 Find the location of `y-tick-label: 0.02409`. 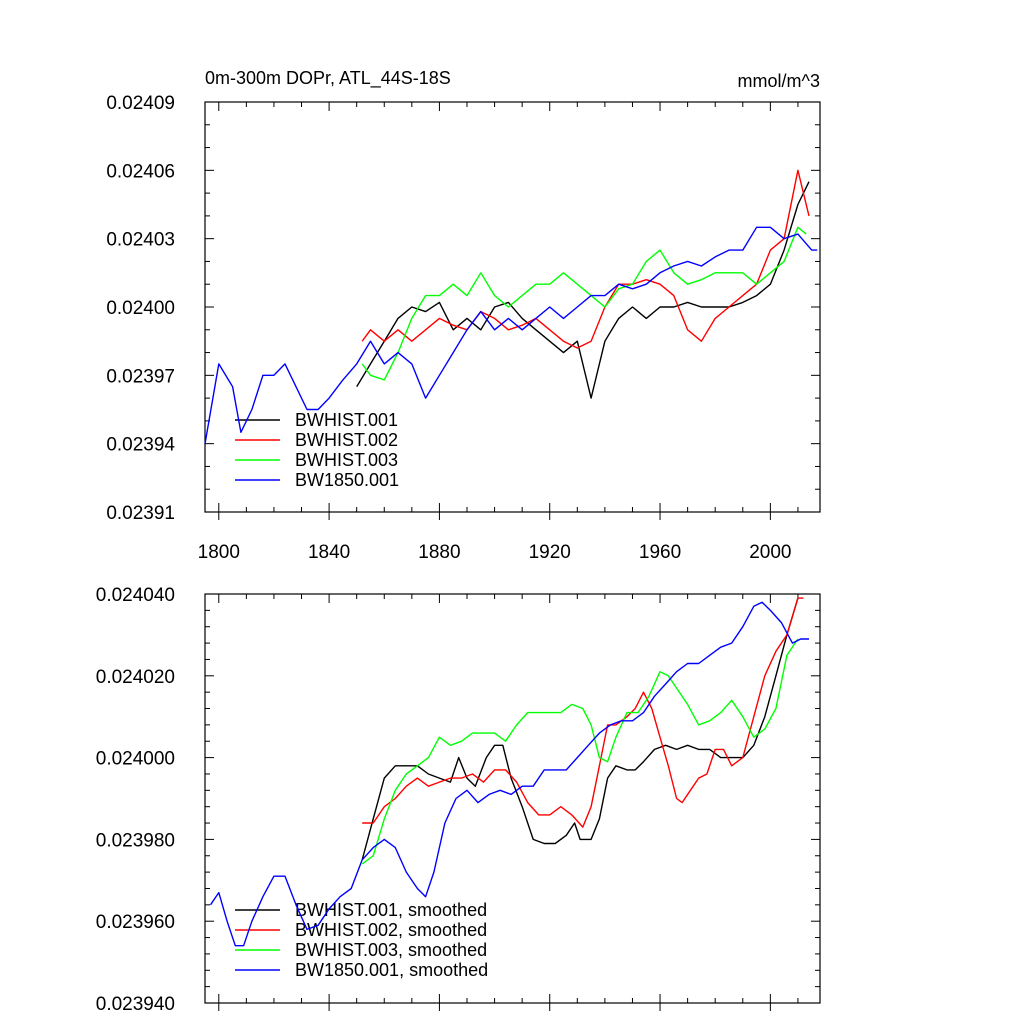

y-tick-label: 0.02409 is located at coordinates (140, 103).